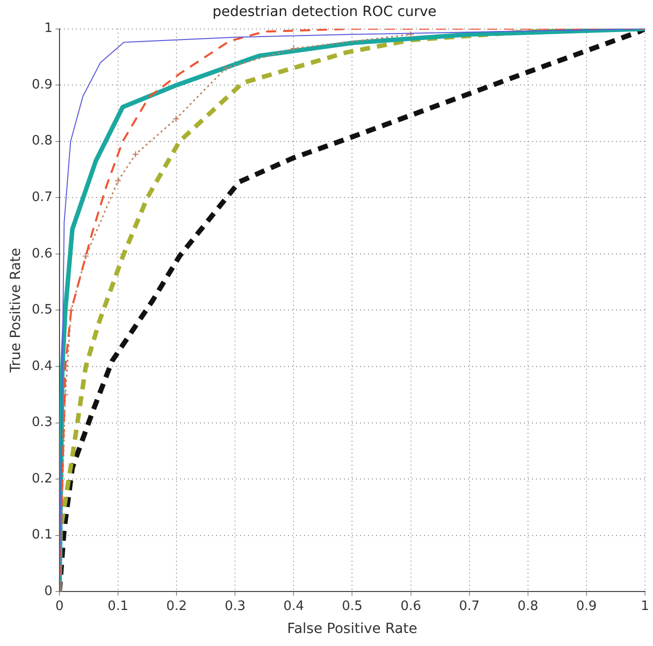 The height and width of the screenshot is (646, 653). What do you see at coordinates (59, 606) in the screenshot?
I see `x-tick-label: 0` at bounding box center [59, 606].